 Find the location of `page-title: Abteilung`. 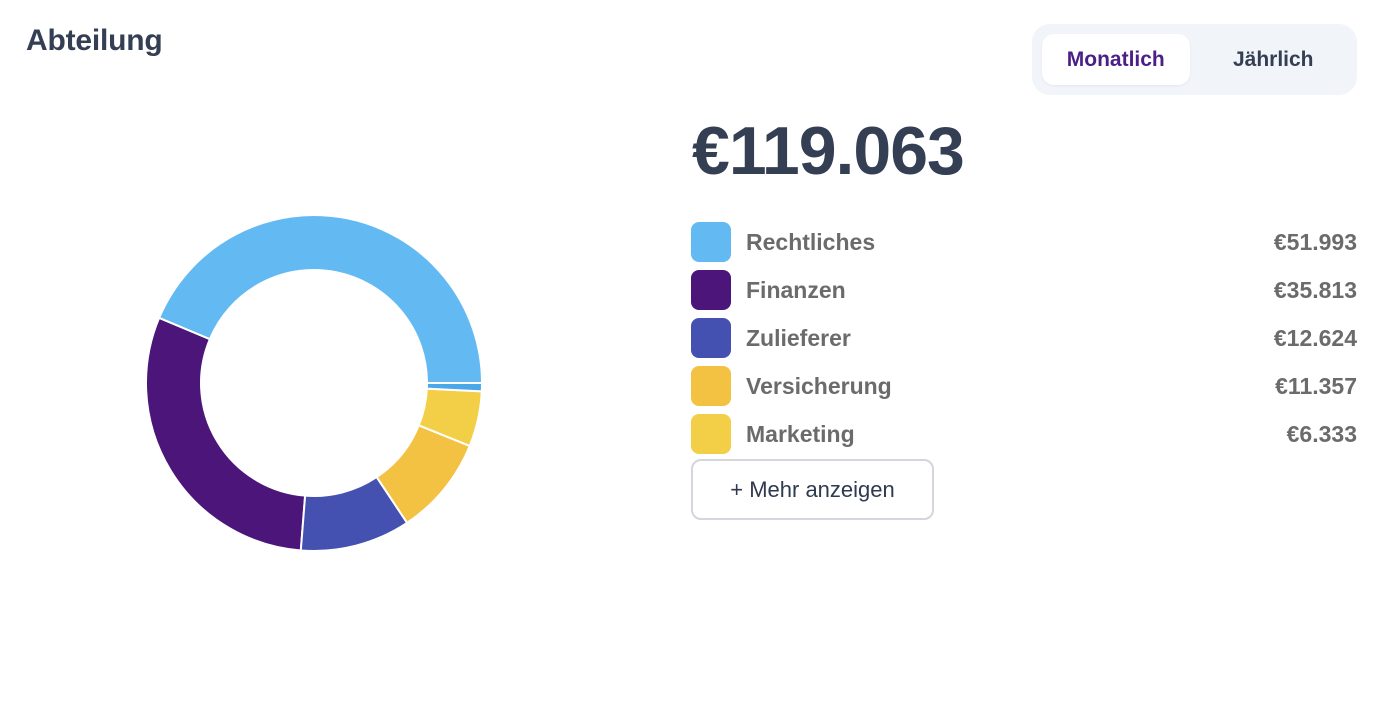

page-title: Abteilung is located at coordinates (94, 40).